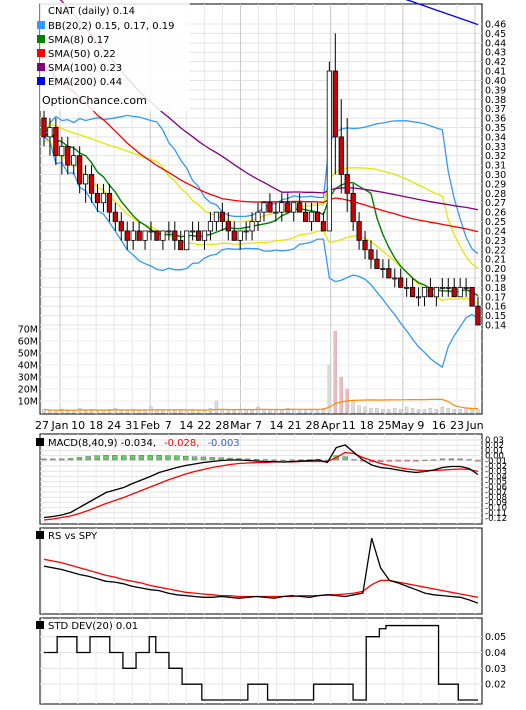 This screenshot has width=526, height=710. Describe the element at coordinates (28, 330) in the screenshot. I see `volume-tick-label: 70M` at that location.